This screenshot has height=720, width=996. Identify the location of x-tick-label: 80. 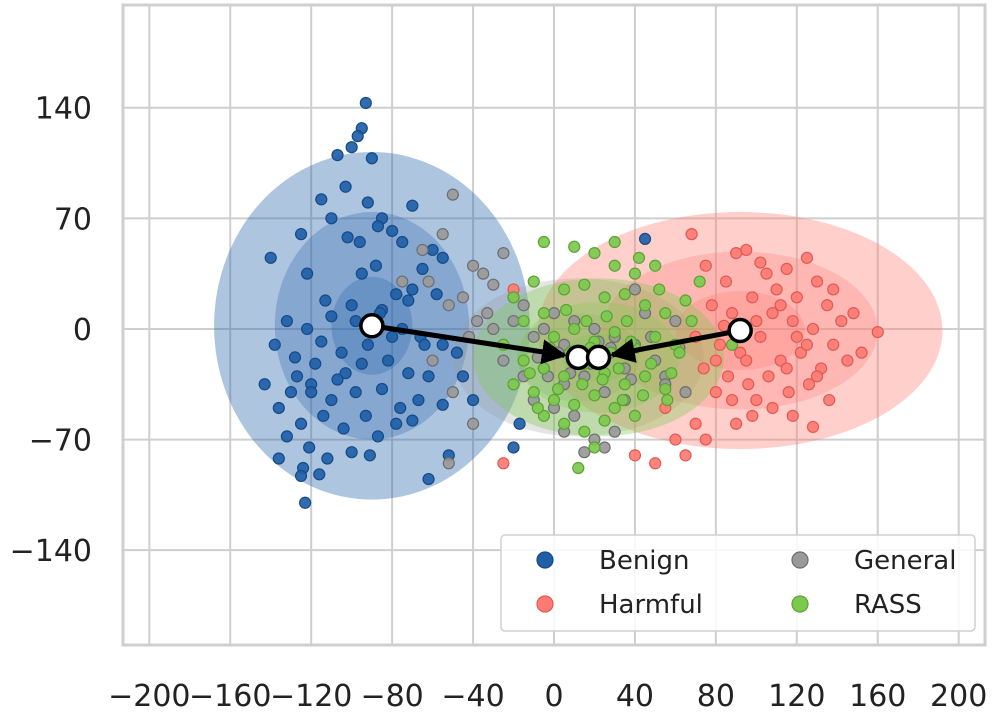
(716, 696).